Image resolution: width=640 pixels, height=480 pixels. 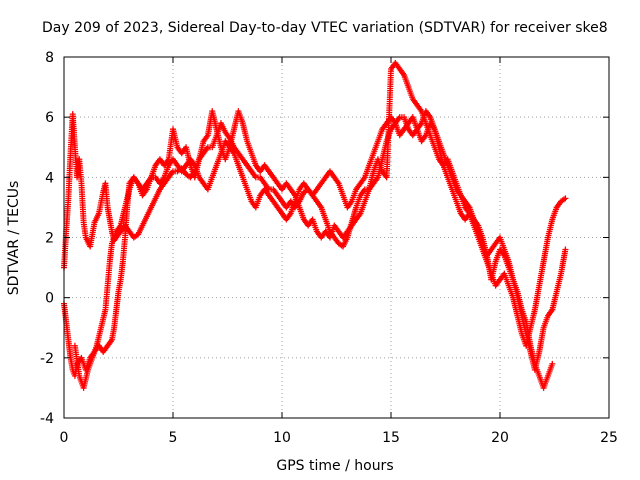 What do you see at coordinates (49, 178) in the screenshot?
I see `y-tick-label: 4` at bounding box center [49, 178].